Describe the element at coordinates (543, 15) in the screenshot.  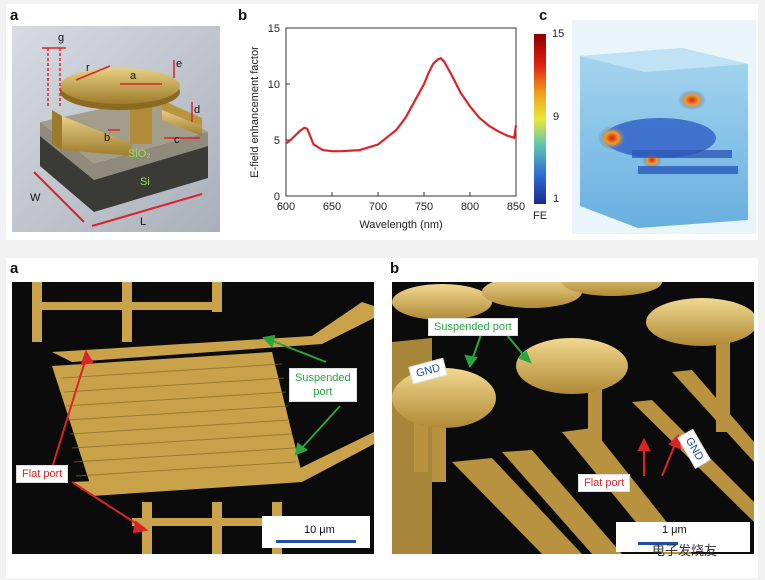
I see `panel-c-letter: c` at that location.